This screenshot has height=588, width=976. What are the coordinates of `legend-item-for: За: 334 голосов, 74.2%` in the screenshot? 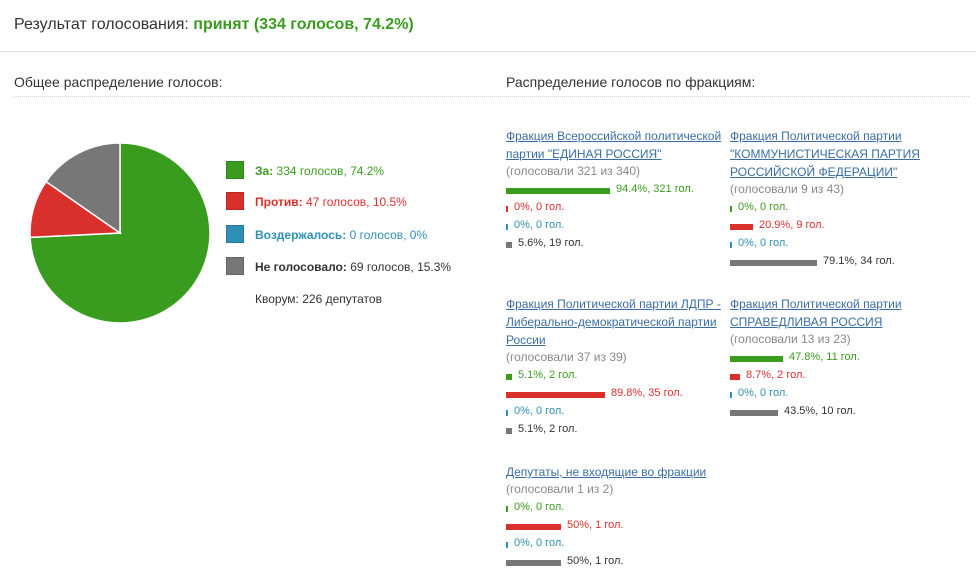 It's located at (356, 171).